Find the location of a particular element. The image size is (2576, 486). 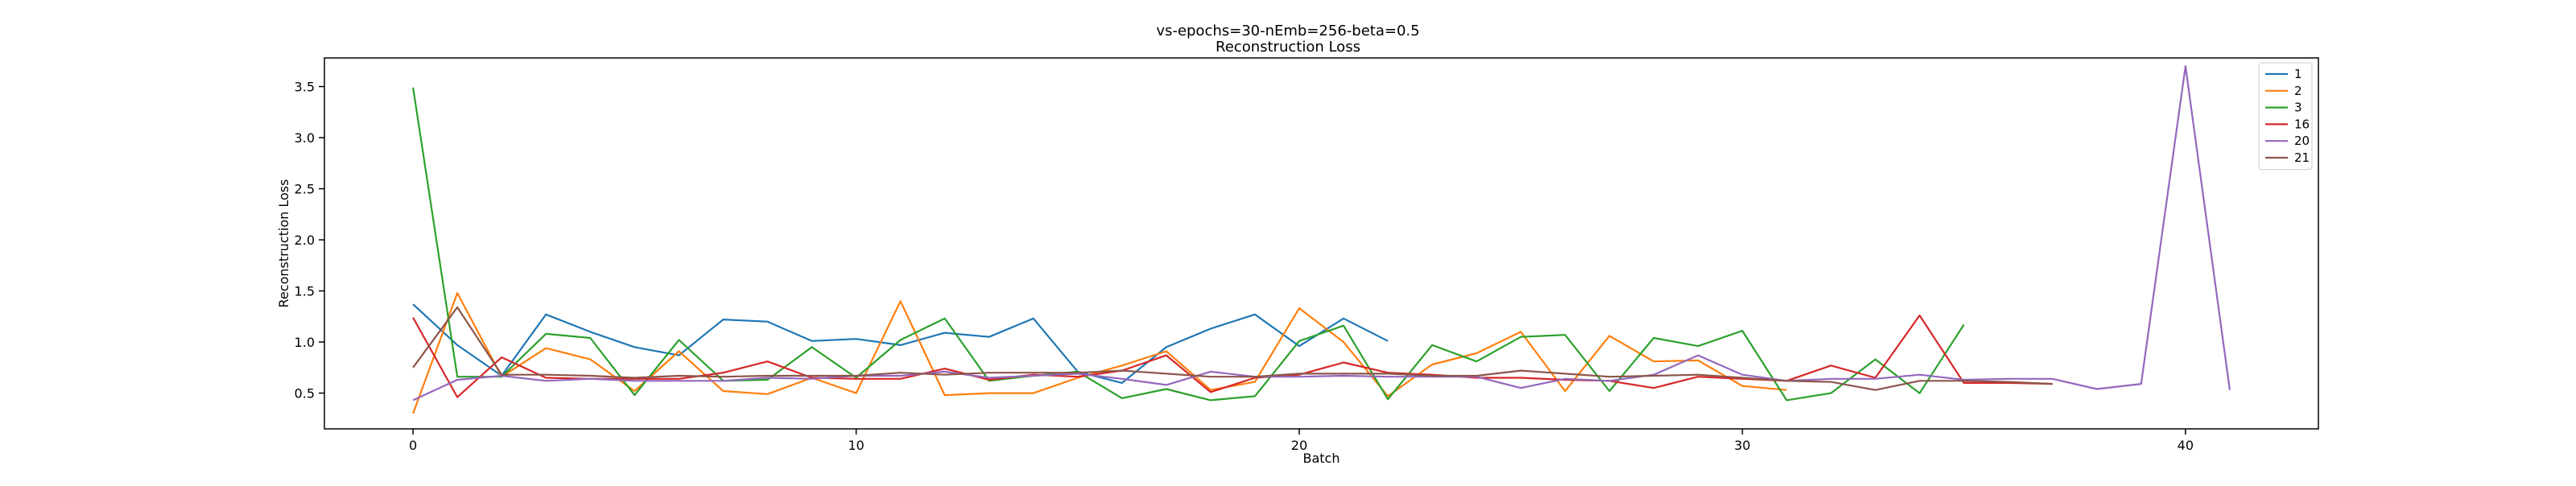

legend: 1 2 3 16 20 21 is located at coordinates (2285, 116).